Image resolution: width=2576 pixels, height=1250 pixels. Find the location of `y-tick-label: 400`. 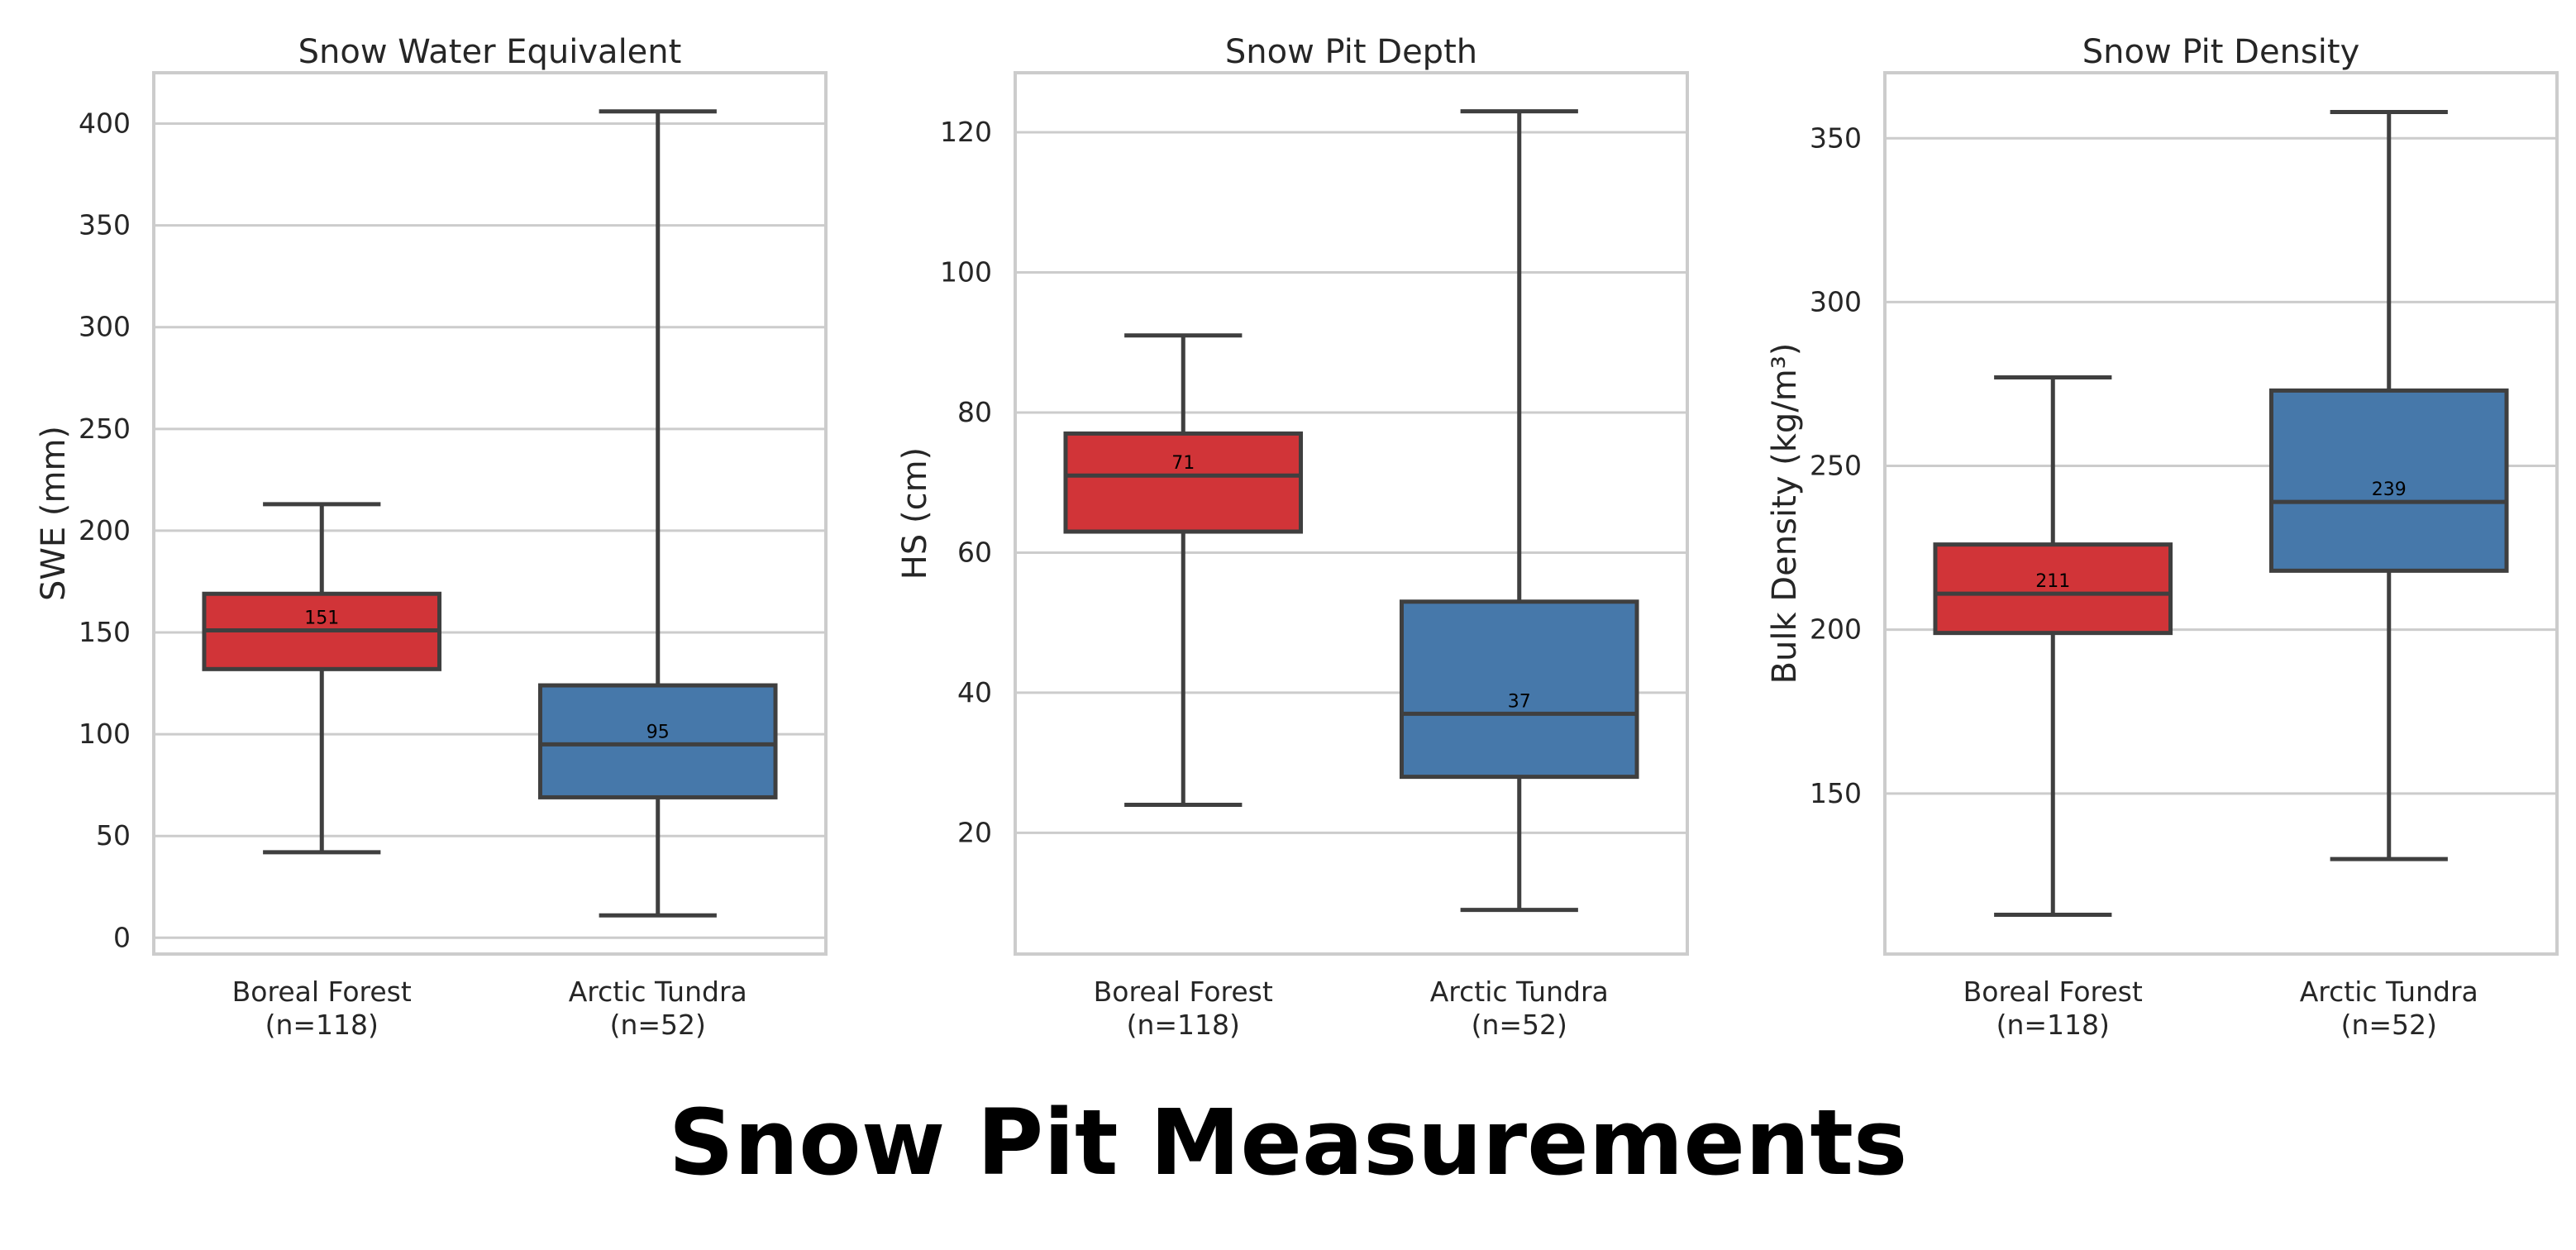

y-tick-label: 400 is located at coordinates (105, 124).